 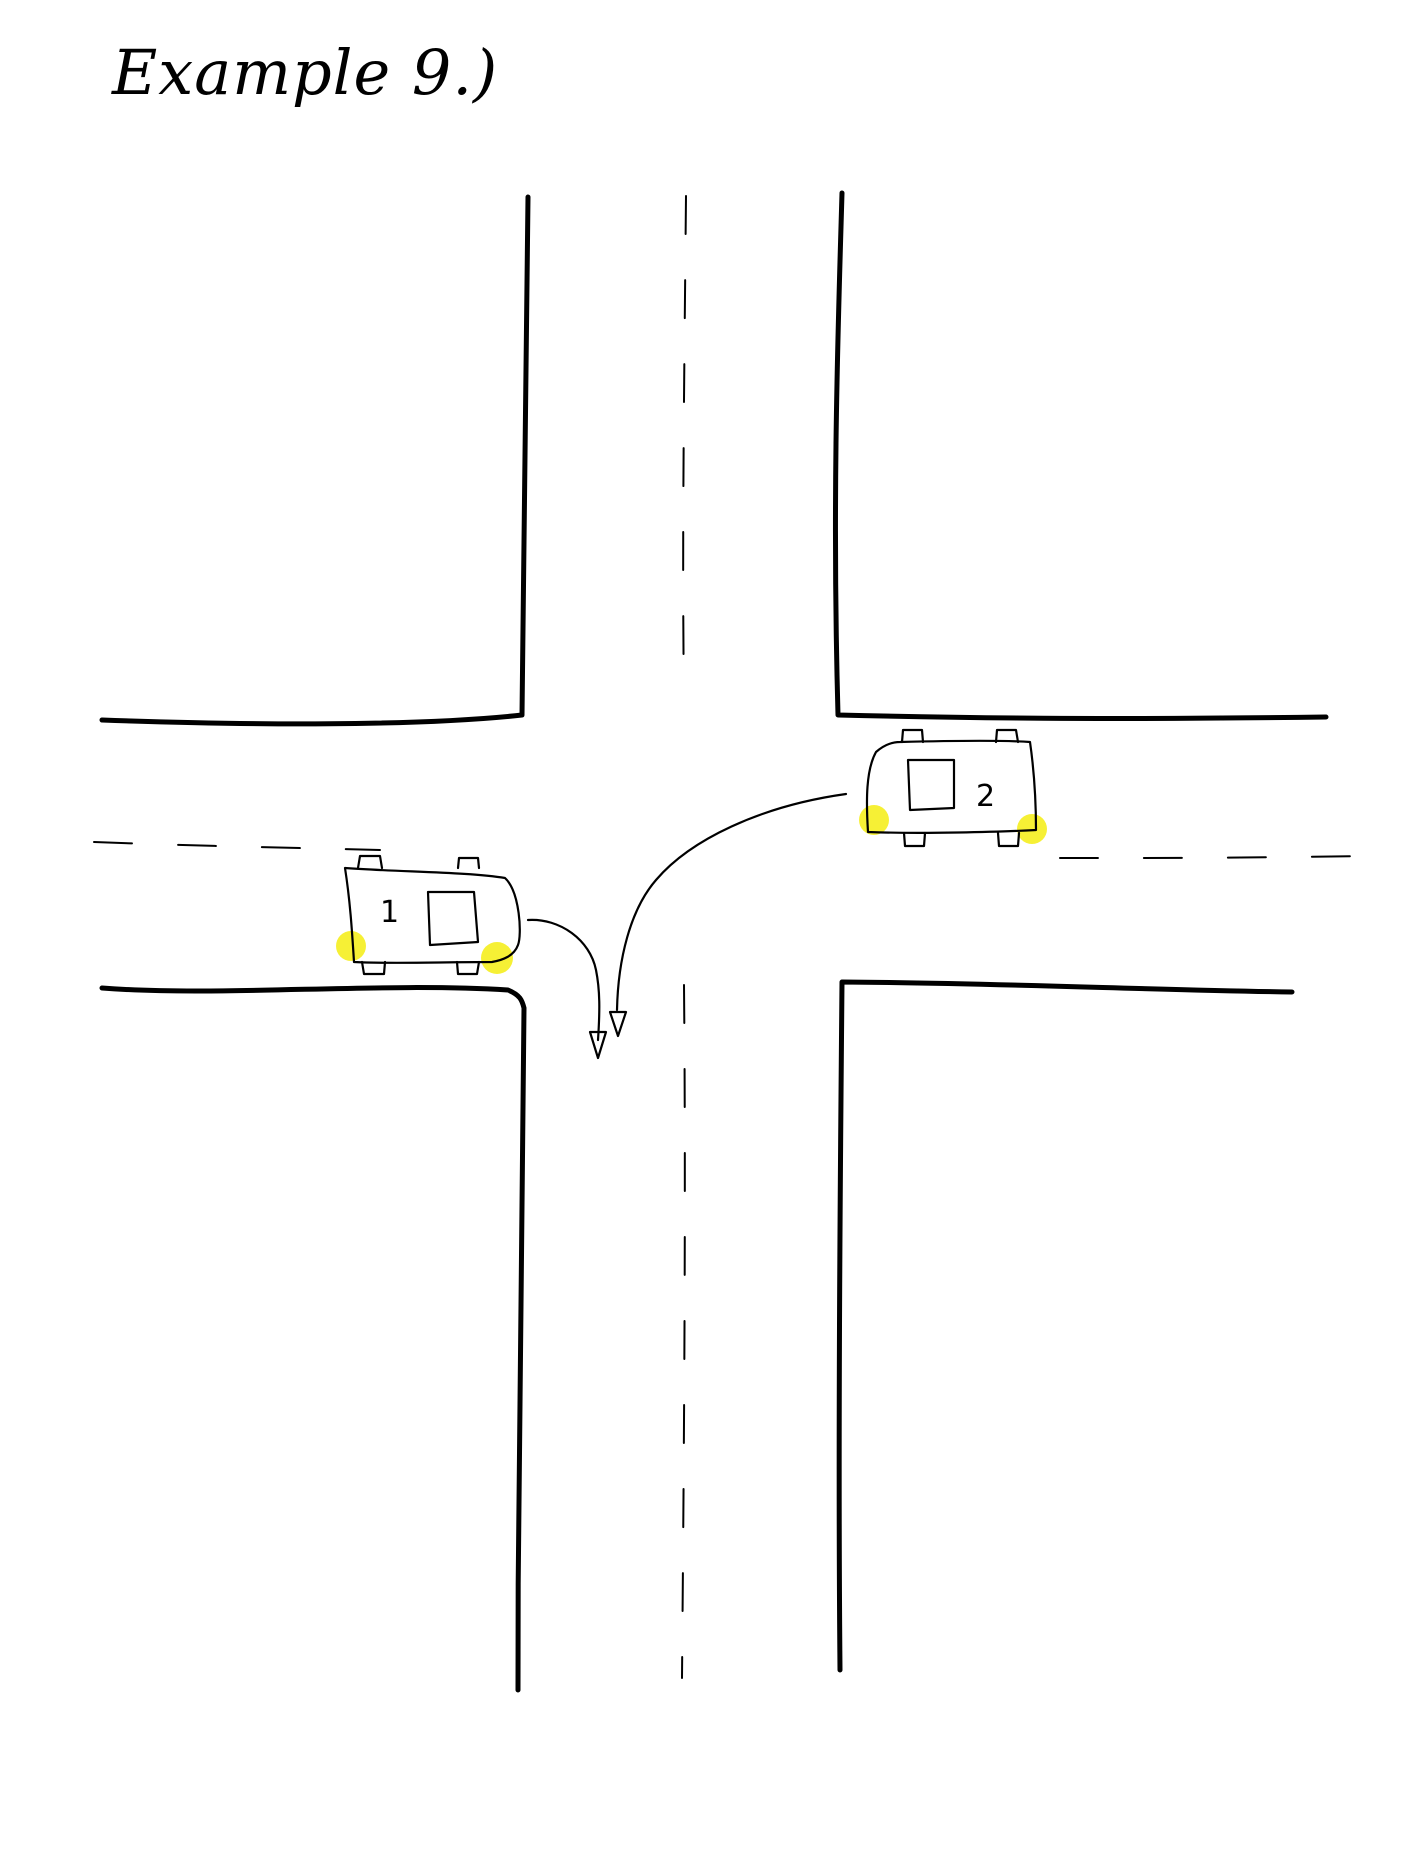 What do you see at coordinates (315, 460) in the screenshot?
I see `curb-northwest` at bounding box center [315, 460].